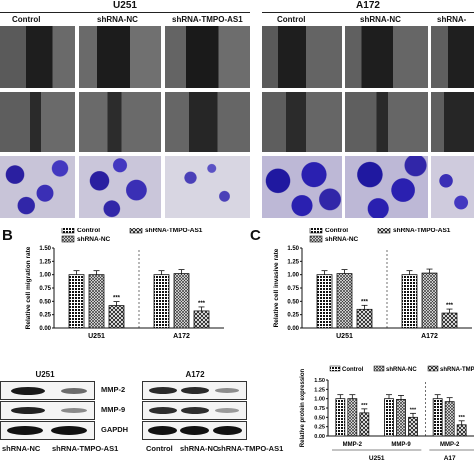 The height and width of the screenshot is (474, 474). I want to click on category-label: MMP-9, so click(401, 445).